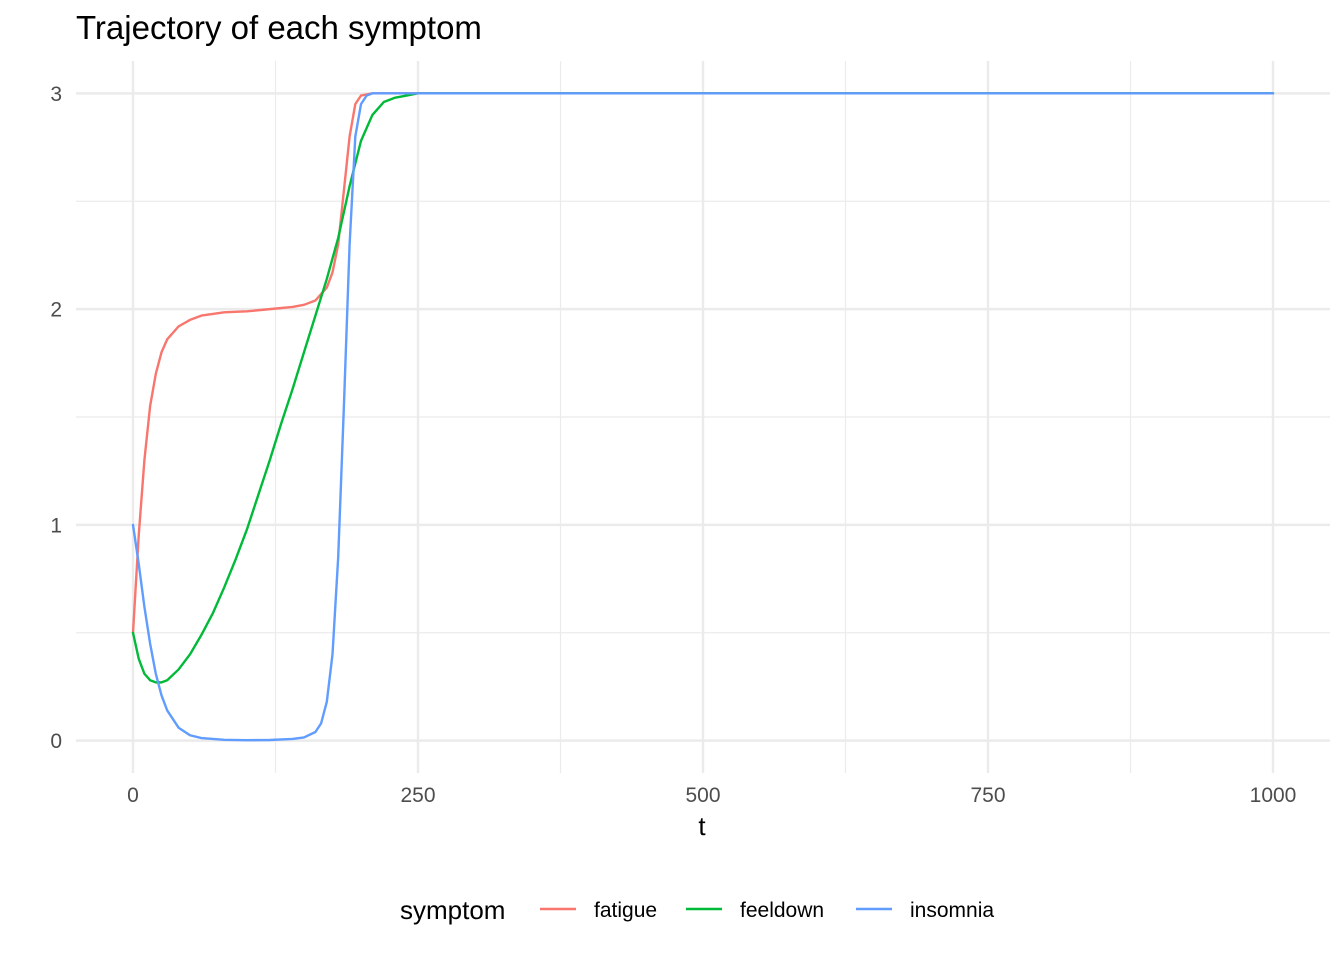 This screenshot has width=1344, height=960. I want to click on x-axis-label: t, so click(702, 826).